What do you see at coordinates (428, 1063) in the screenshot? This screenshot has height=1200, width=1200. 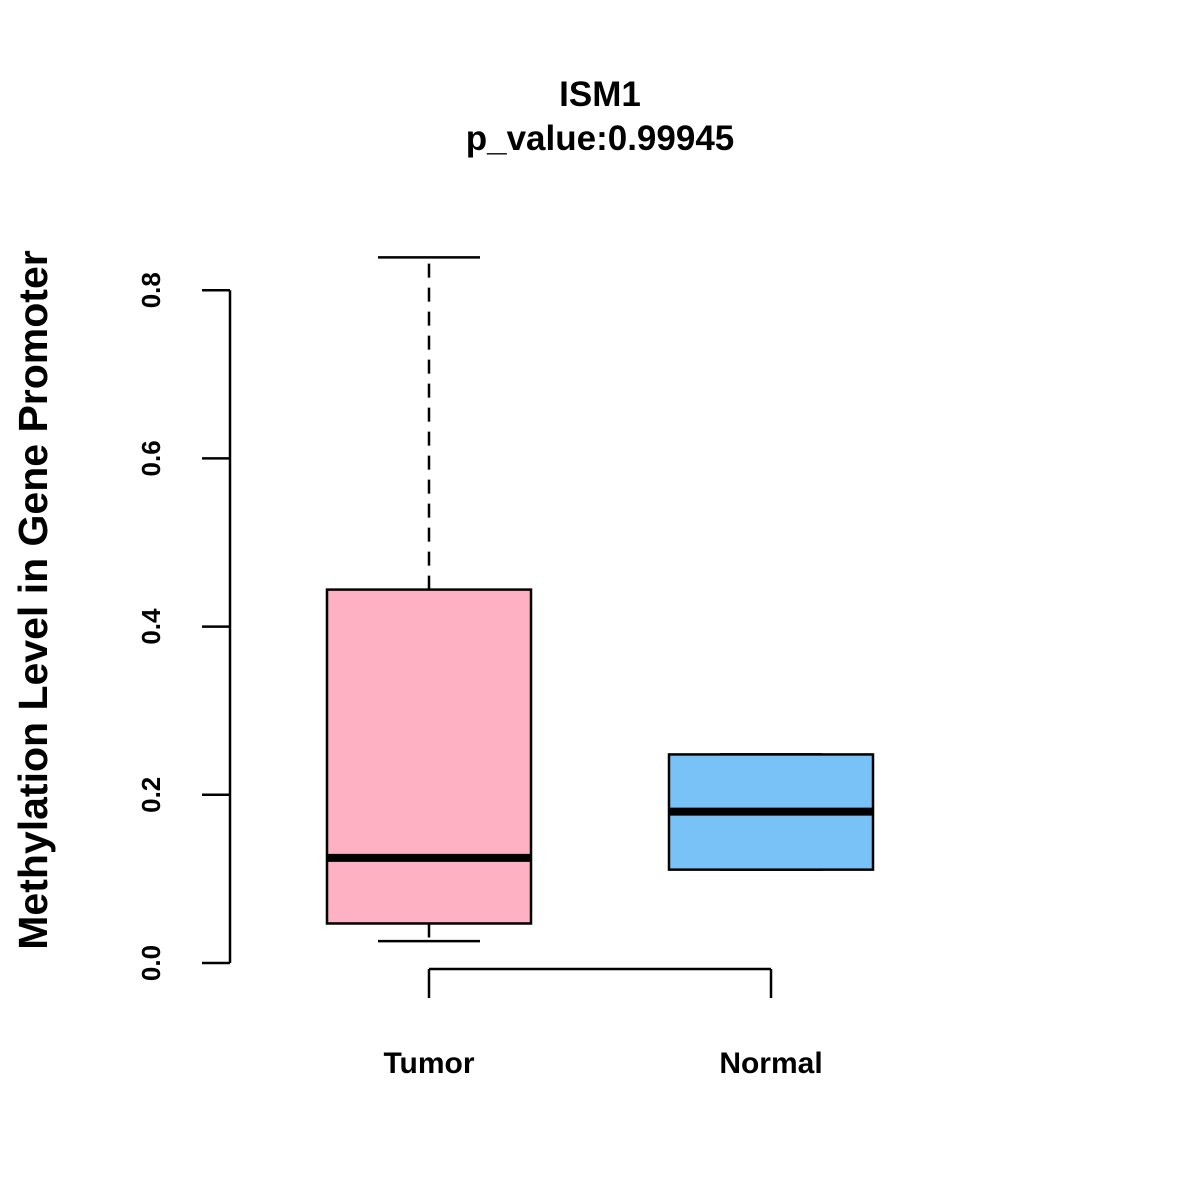 I see `x-tick-label: Tumor` at bounding box center [428, 1063].